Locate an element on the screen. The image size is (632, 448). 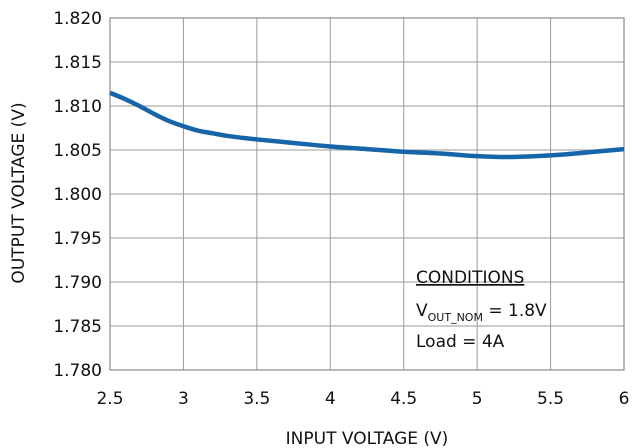
x-tick-label: 4.5 is located at coordinates (403, 399).